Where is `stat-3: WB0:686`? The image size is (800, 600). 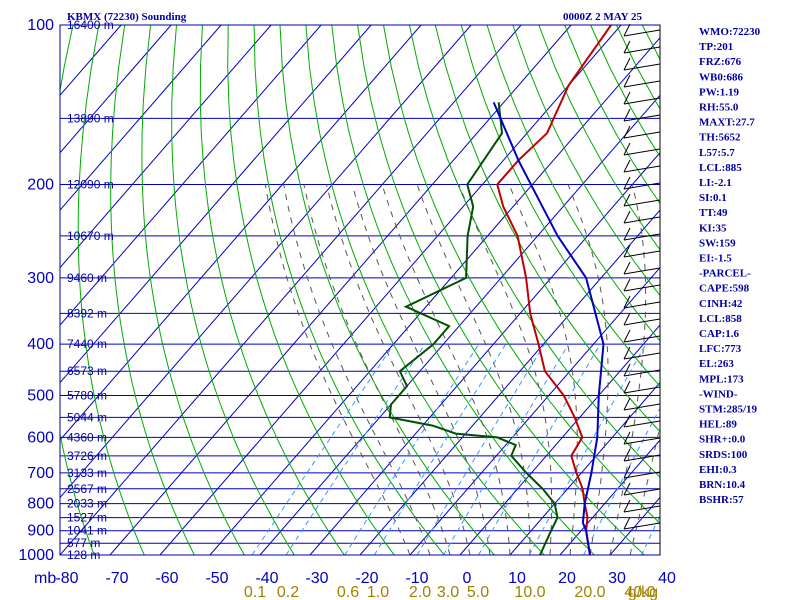
stat-3: WB0:686 is located at coordinates (721, 77).